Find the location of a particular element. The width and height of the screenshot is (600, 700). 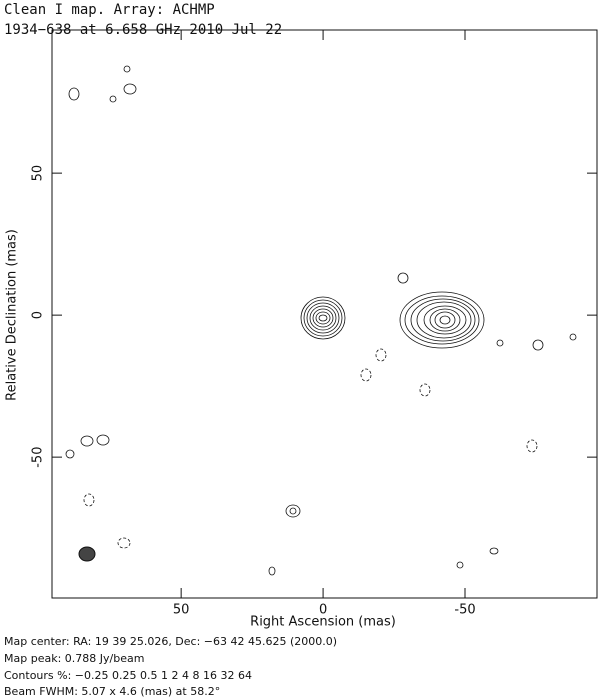

x-axis-label: Right Ascension (mas) is located at coordinates (323, 622).